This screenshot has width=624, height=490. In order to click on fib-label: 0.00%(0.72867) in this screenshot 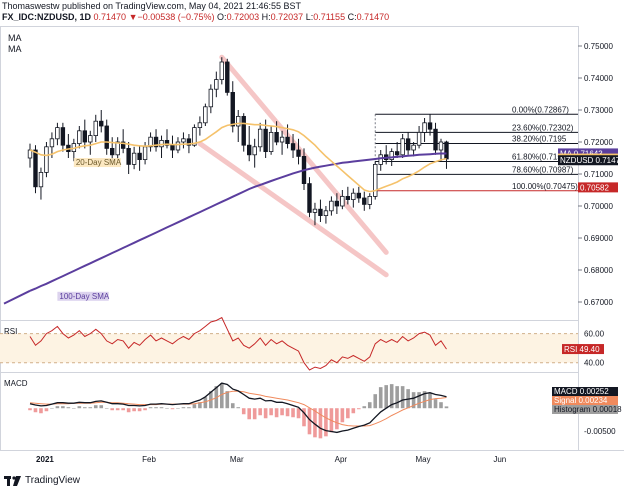, I will do `click(540, 109)`.